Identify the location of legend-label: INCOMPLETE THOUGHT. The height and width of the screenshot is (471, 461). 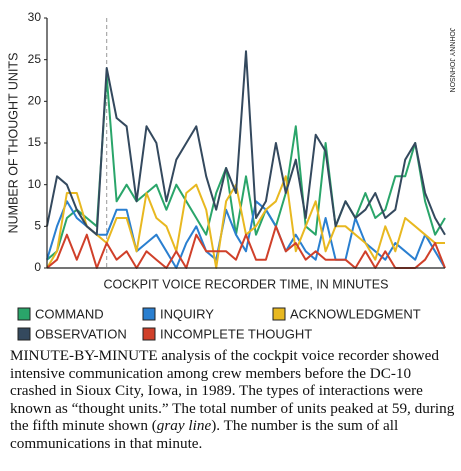
(236, 333).